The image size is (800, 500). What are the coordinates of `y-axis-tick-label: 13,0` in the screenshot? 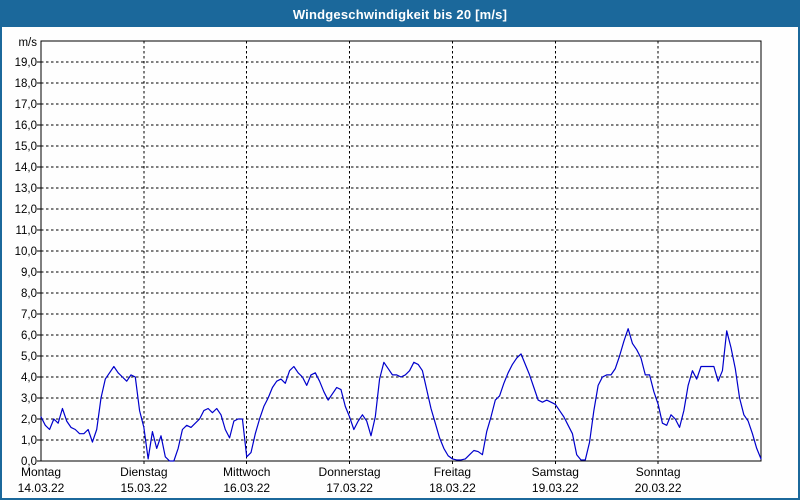 It's located at (26, 189).